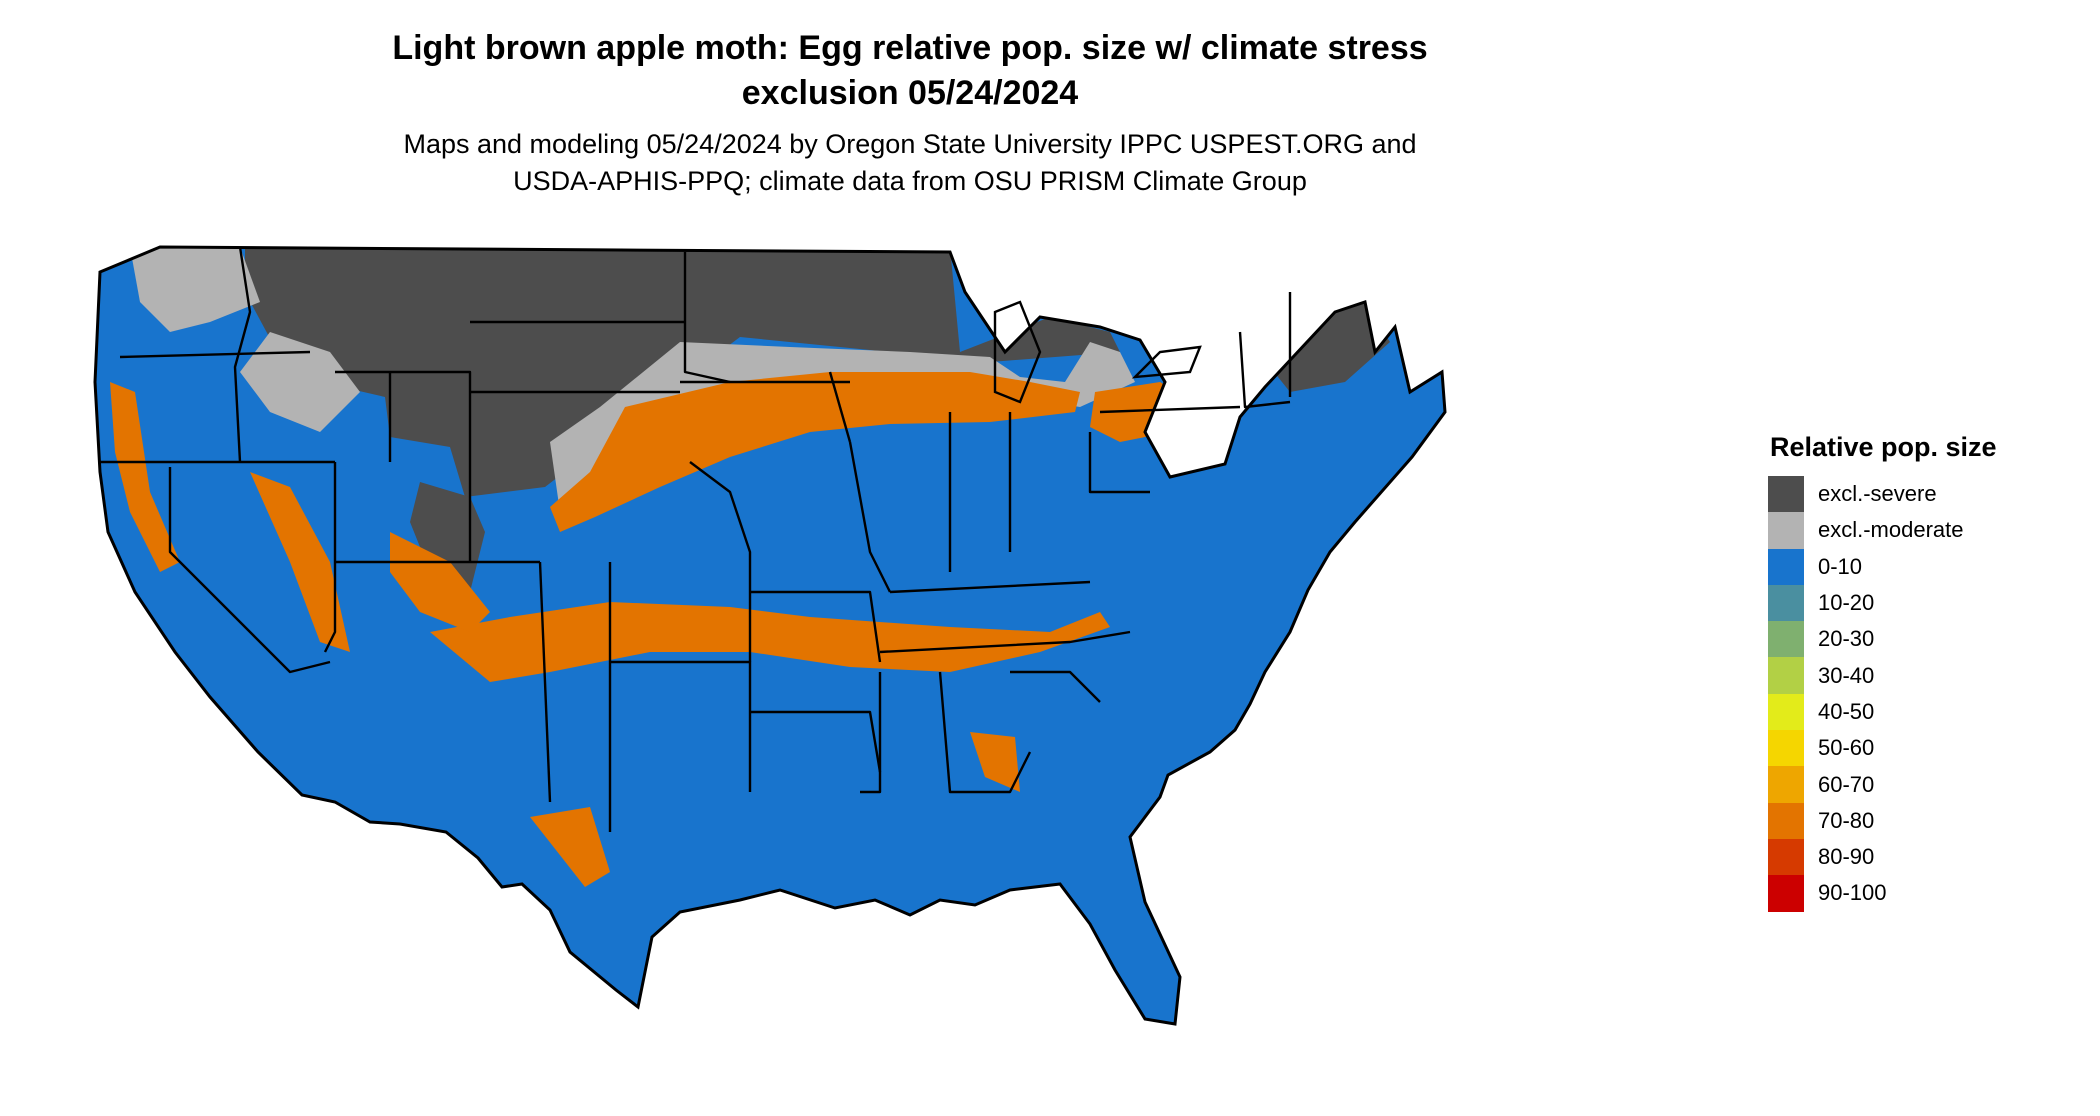 This screenshot has height=1116, width=2100. I want to click on legend-label: excl.-moderate, so click(1891, 530).